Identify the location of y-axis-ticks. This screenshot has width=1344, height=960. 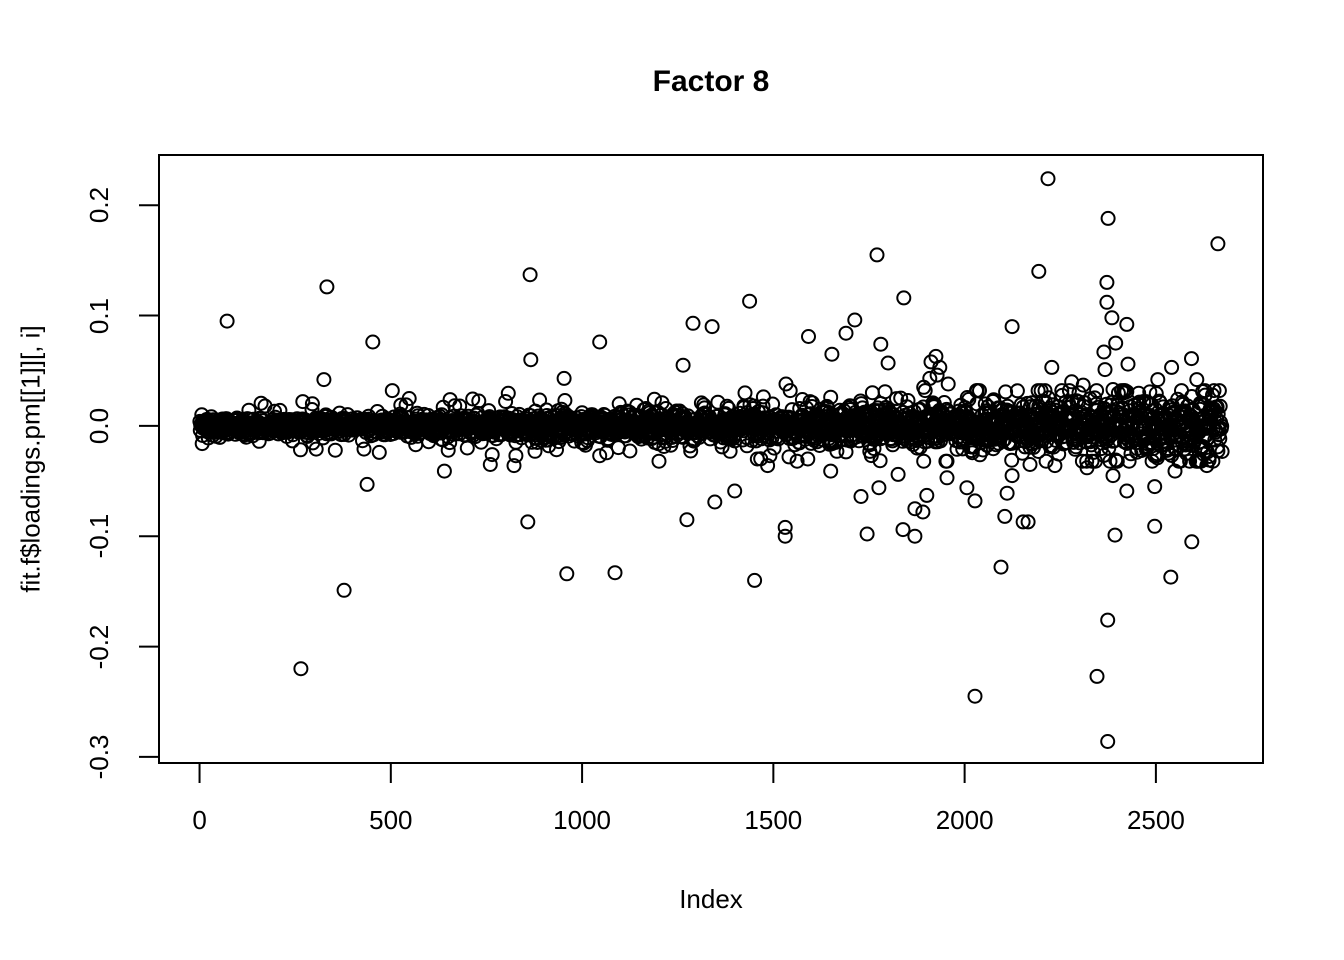
(149, 481).